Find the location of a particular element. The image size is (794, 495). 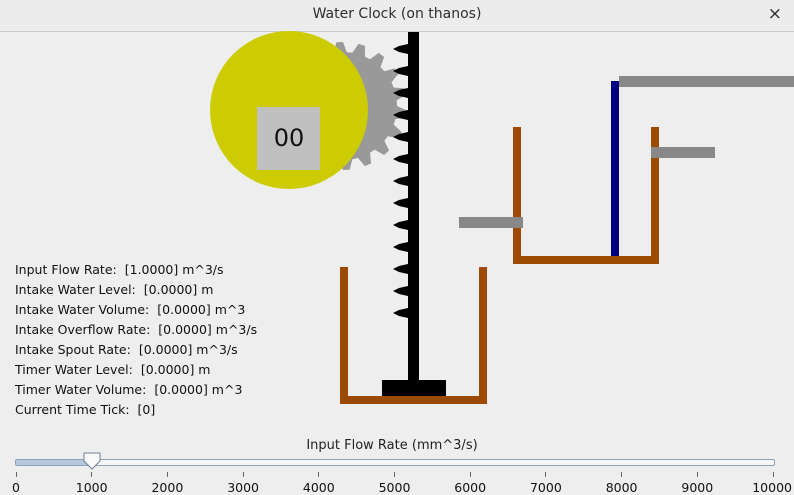

clock-display-box is located at coordinates (288, 138).